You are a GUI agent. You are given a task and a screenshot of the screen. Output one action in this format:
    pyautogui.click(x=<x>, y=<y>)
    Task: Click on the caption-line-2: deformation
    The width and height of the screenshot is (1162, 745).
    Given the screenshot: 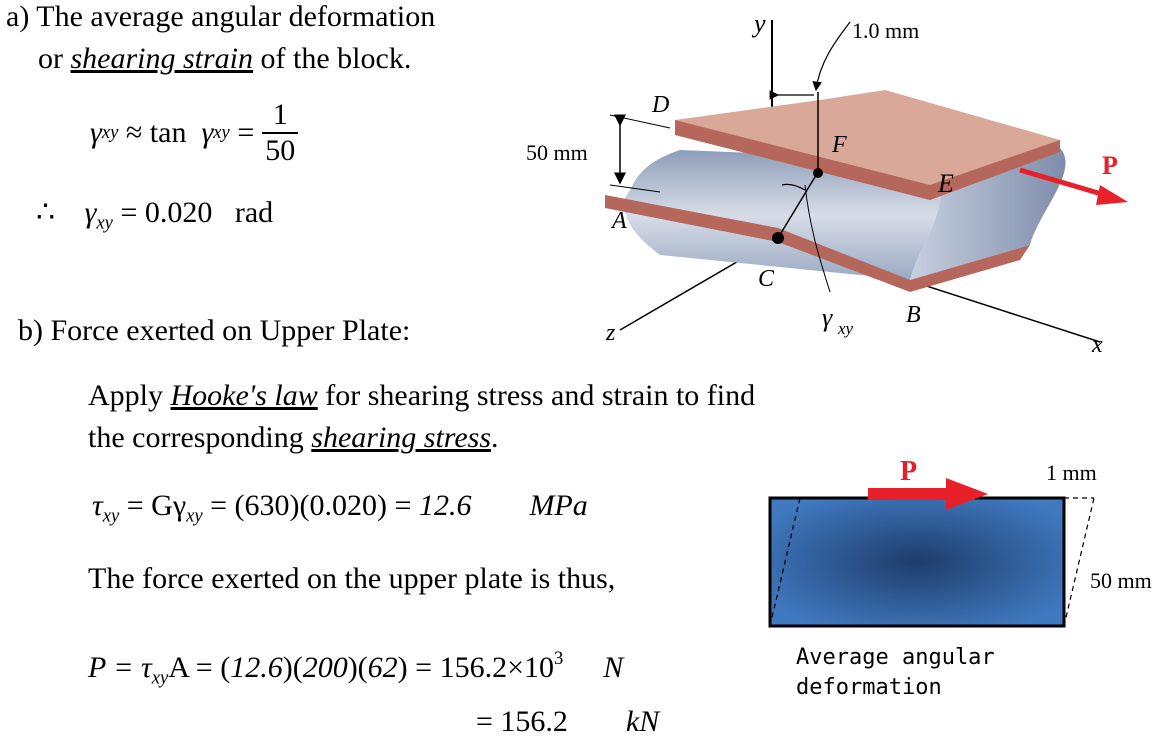 What is the action you would take?
    pyautogui.click(x=869, y=687)
    